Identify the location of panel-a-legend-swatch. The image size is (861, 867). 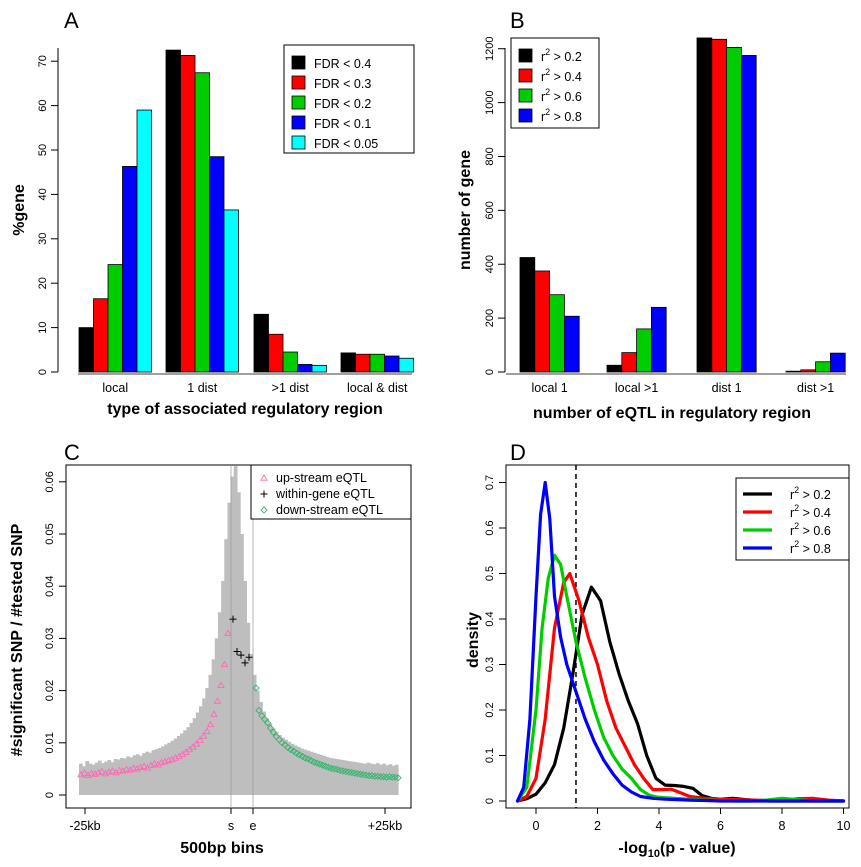
(298, 102).